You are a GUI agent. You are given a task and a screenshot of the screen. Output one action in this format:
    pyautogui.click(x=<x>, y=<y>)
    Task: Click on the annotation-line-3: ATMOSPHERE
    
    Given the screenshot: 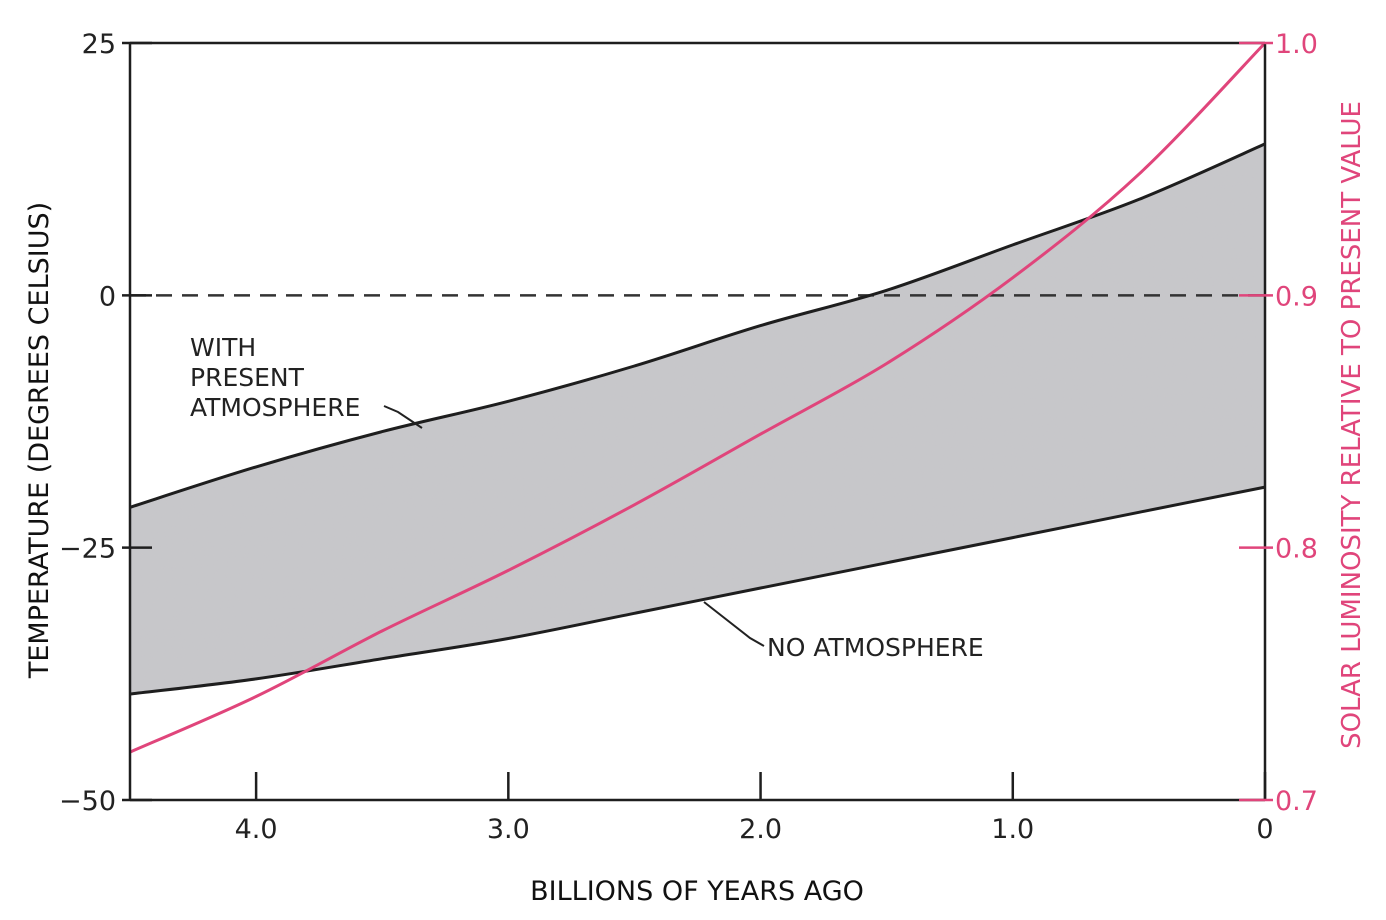 What is the action you would take?
    pyautogui.click(x=275, y=407)
    